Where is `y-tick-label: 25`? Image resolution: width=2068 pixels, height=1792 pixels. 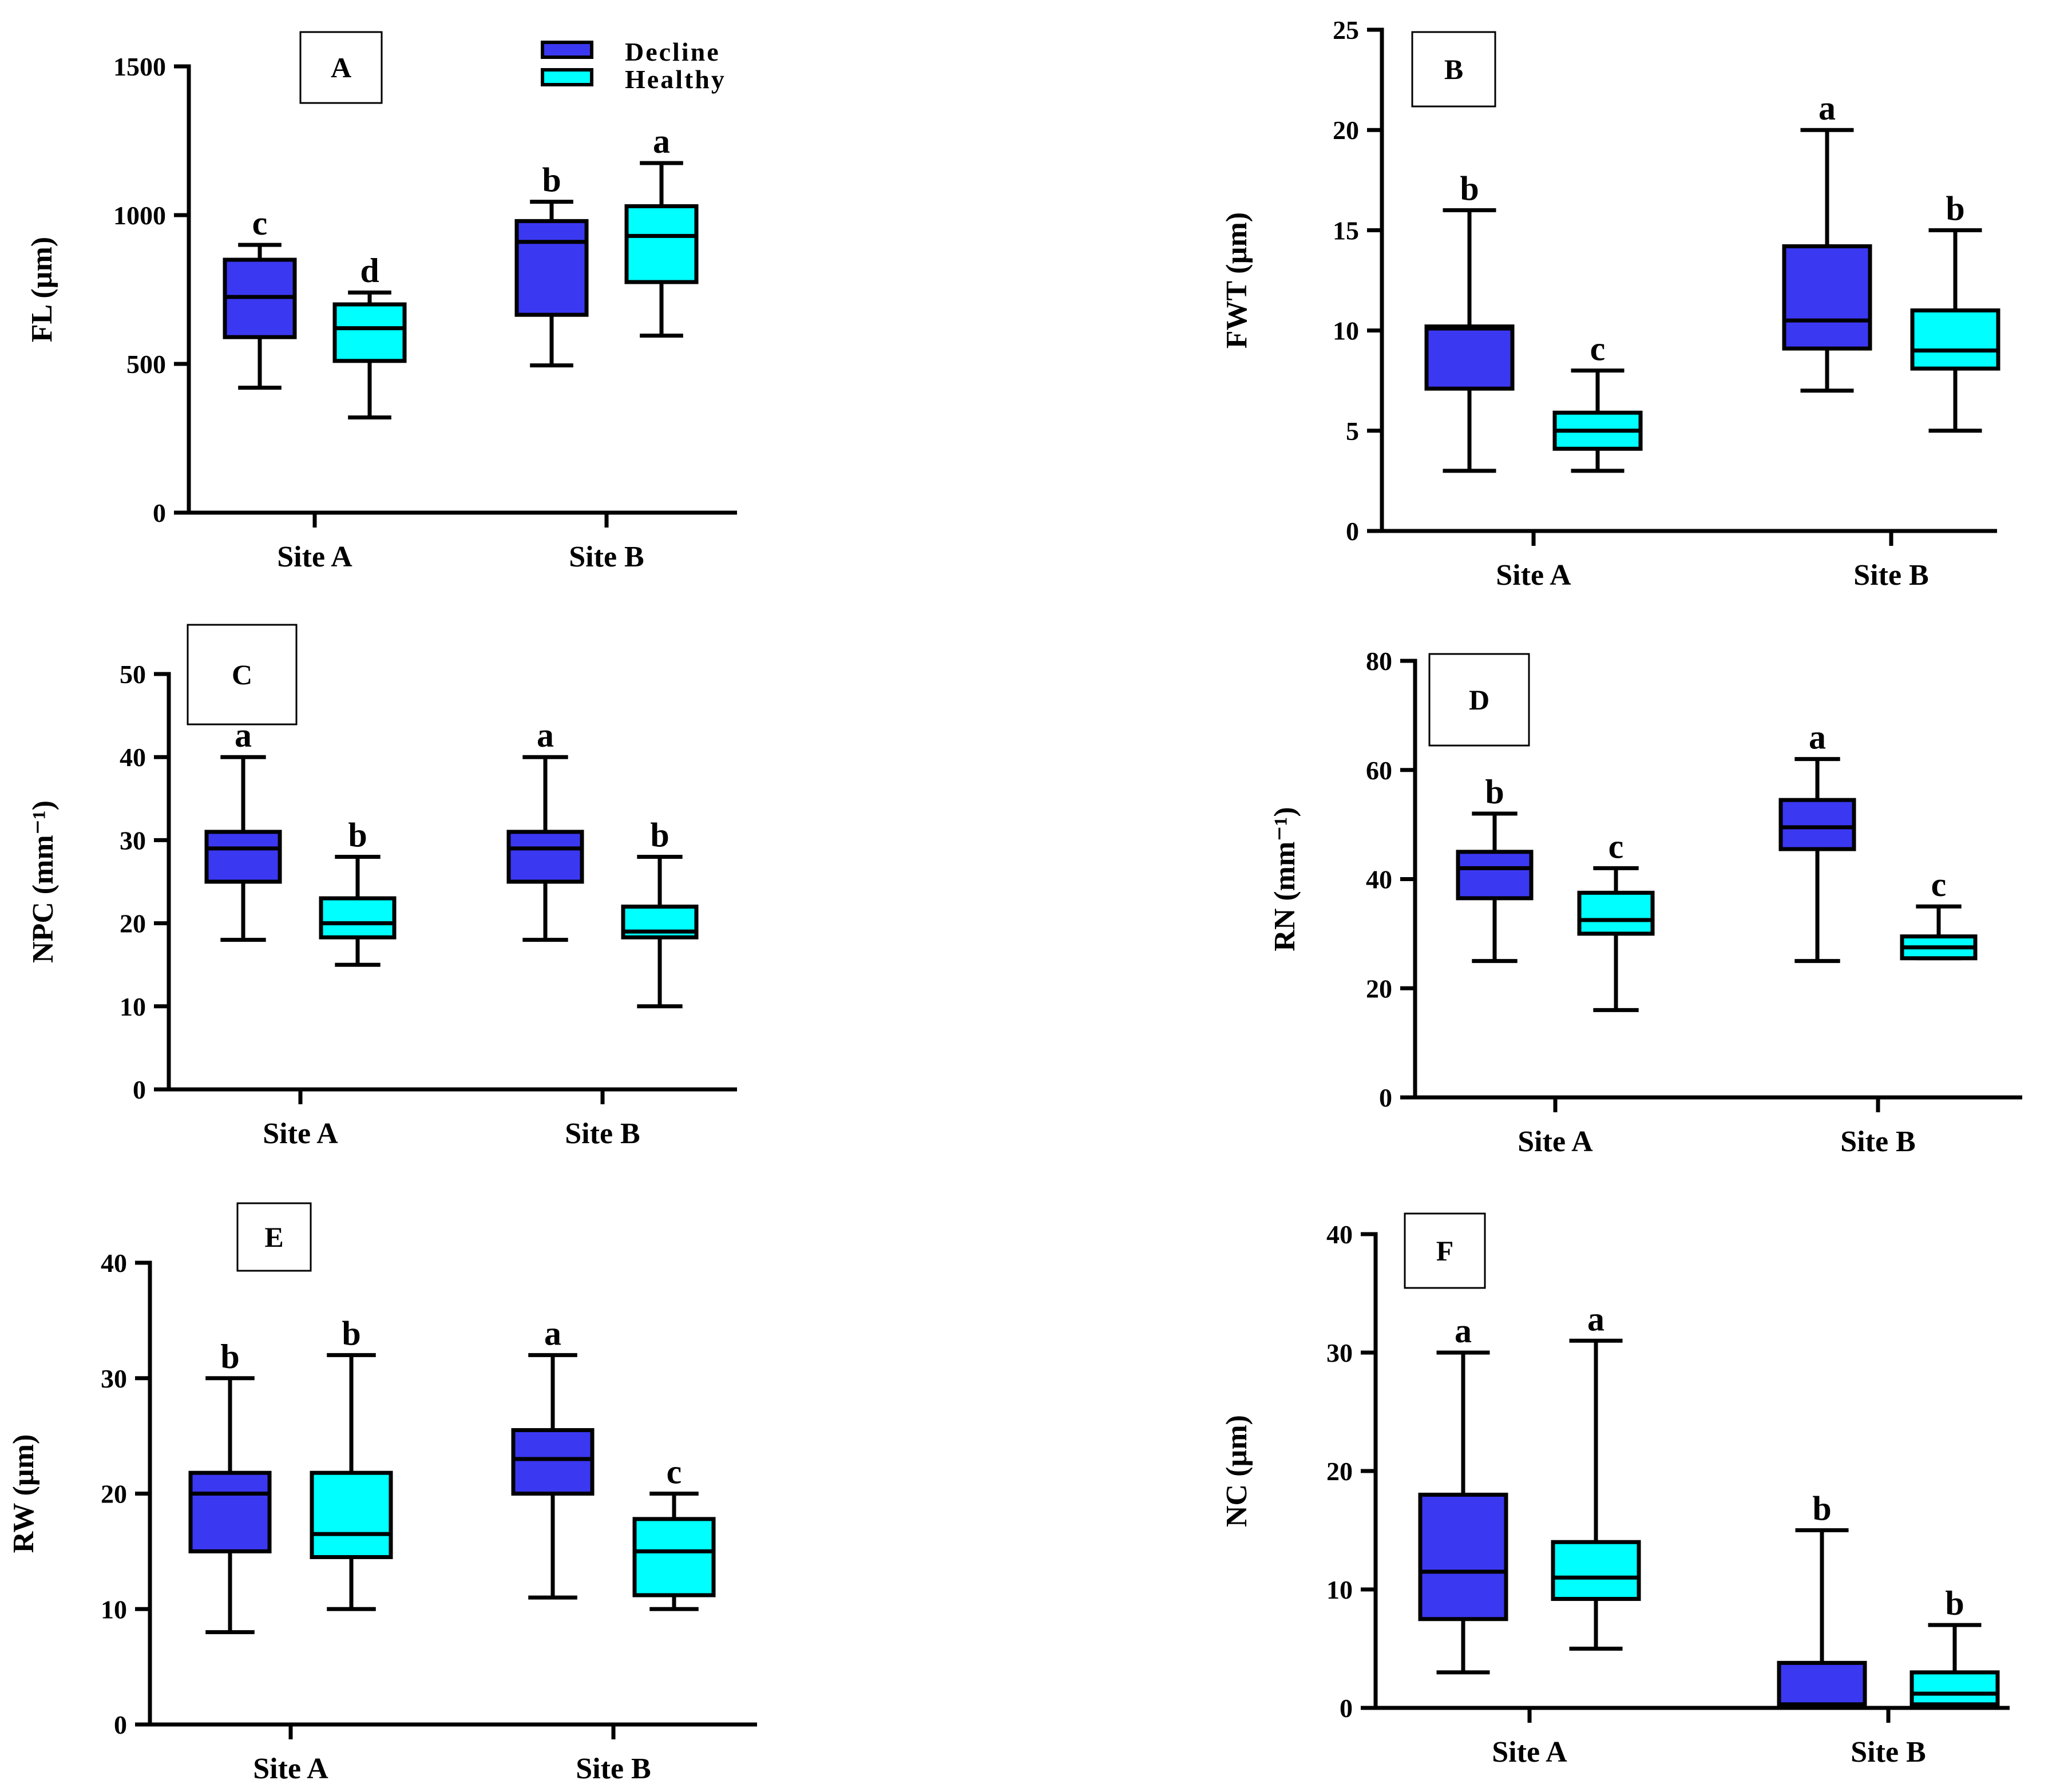
y-tick-label: 25 is located at coordinates (1346, 30).